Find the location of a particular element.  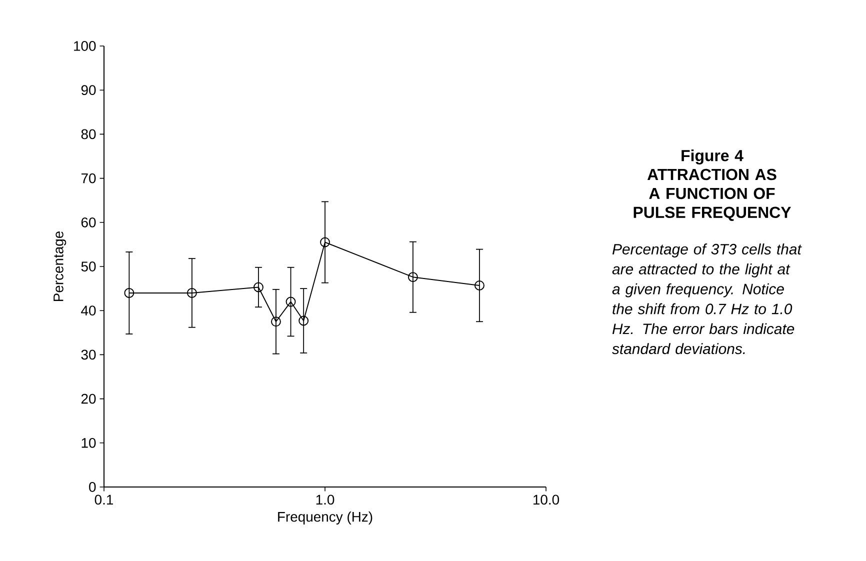

text: Percentage of 3T3 cells that are attracted to the light at a given frequency. Notice the shift from 0.7 Hz to 1.0 Hz. The error bars indicate standard deviations. is located at coordinates (707, 299).